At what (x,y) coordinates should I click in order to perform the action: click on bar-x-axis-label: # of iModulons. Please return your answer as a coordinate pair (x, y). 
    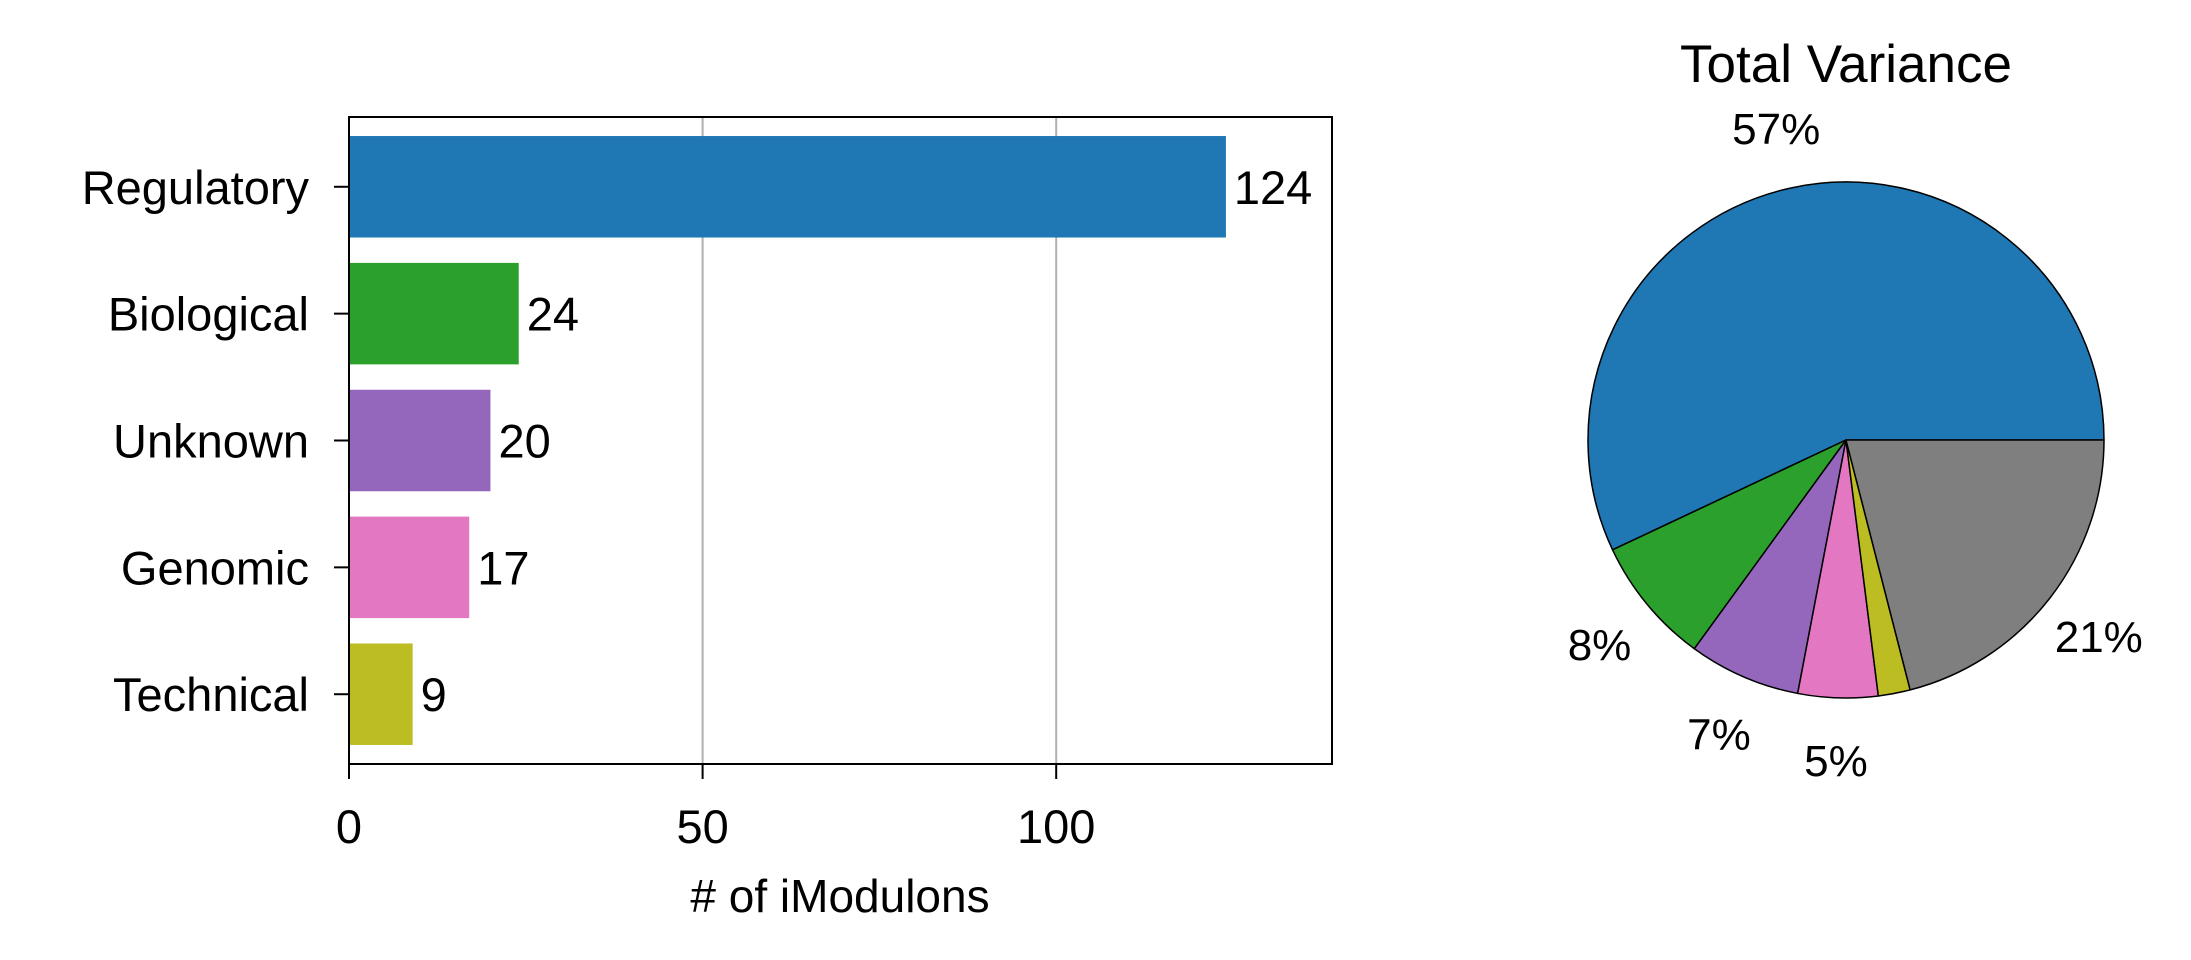
    Looking at the image, I should click on (839, 896).